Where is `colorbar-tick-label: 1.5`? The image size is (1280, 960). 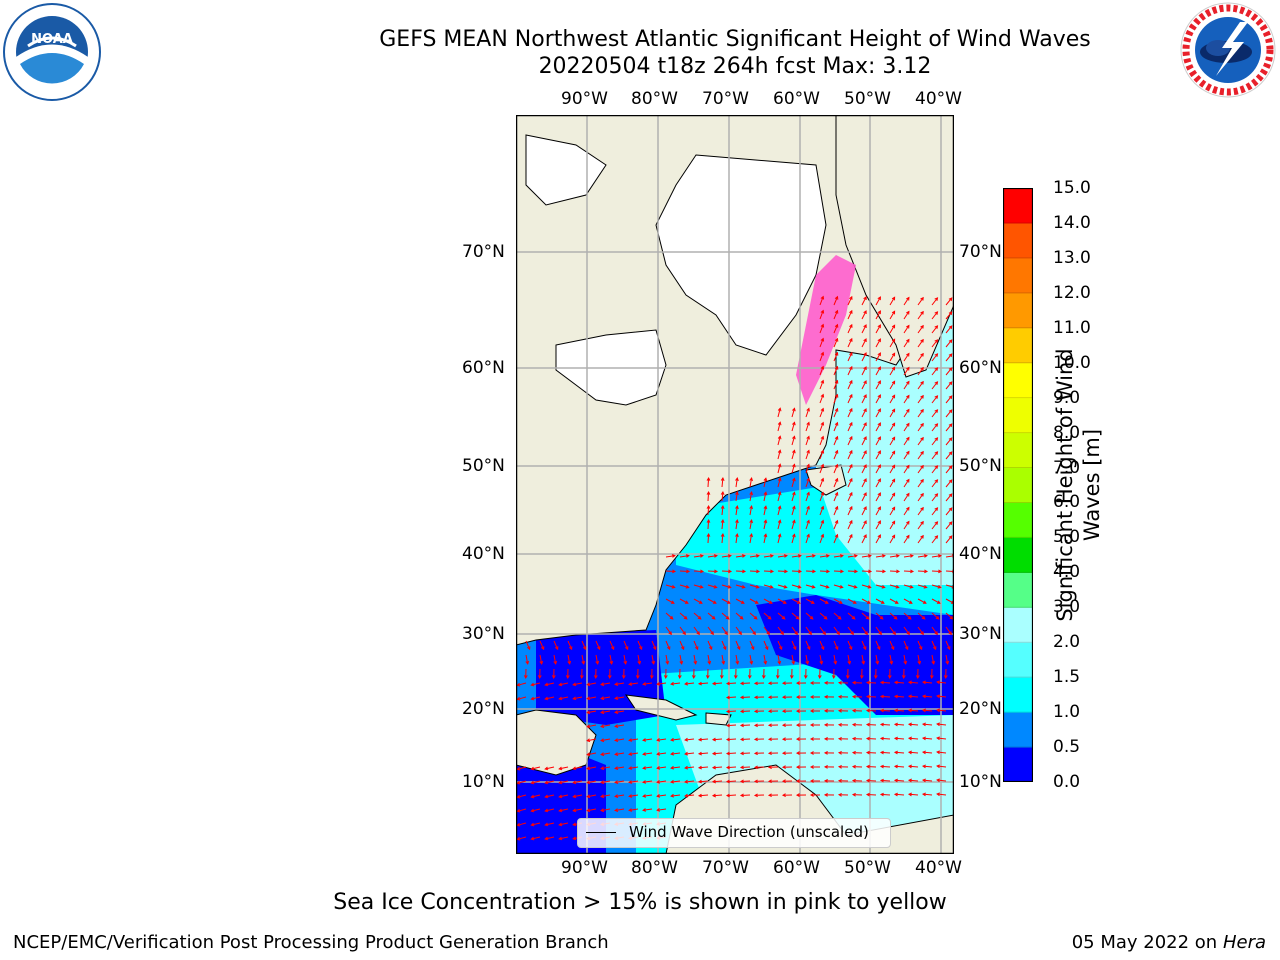 colorbar-tick-label: 1.5 is located at coordinates (1067, 677).